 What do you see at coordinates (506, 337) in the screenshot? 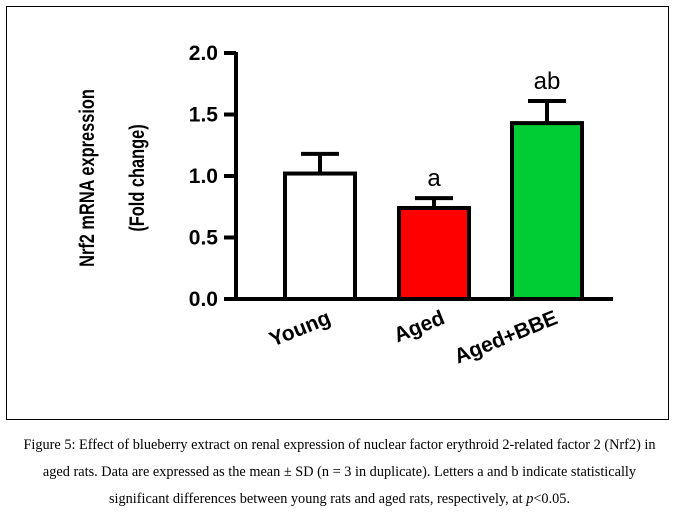
I see `x-tick-label: Aged+BBE` at bounding box center [506, 337].